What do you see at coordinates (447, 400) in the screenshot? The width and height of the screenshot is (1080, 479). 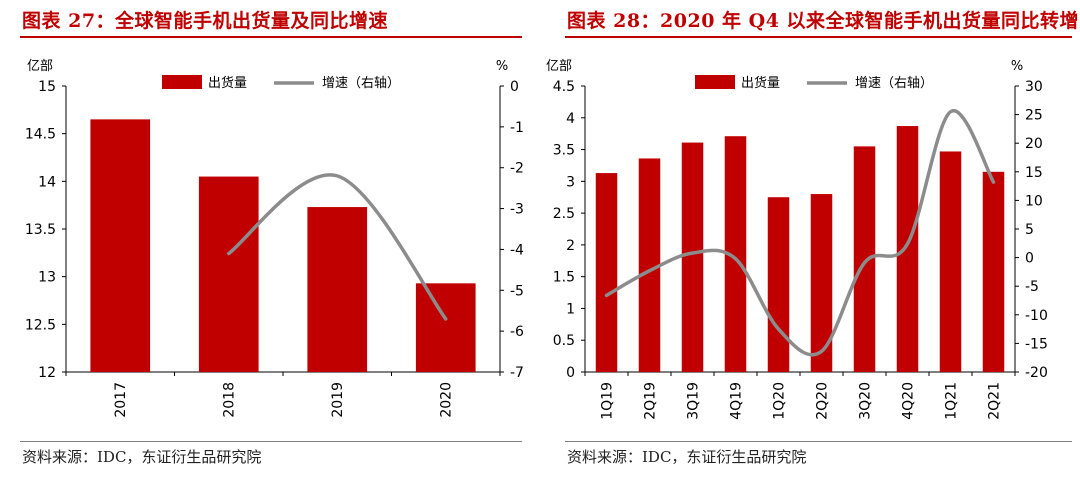 I see `left-x-tick-label: 2020` at bounding box center [447, 400].